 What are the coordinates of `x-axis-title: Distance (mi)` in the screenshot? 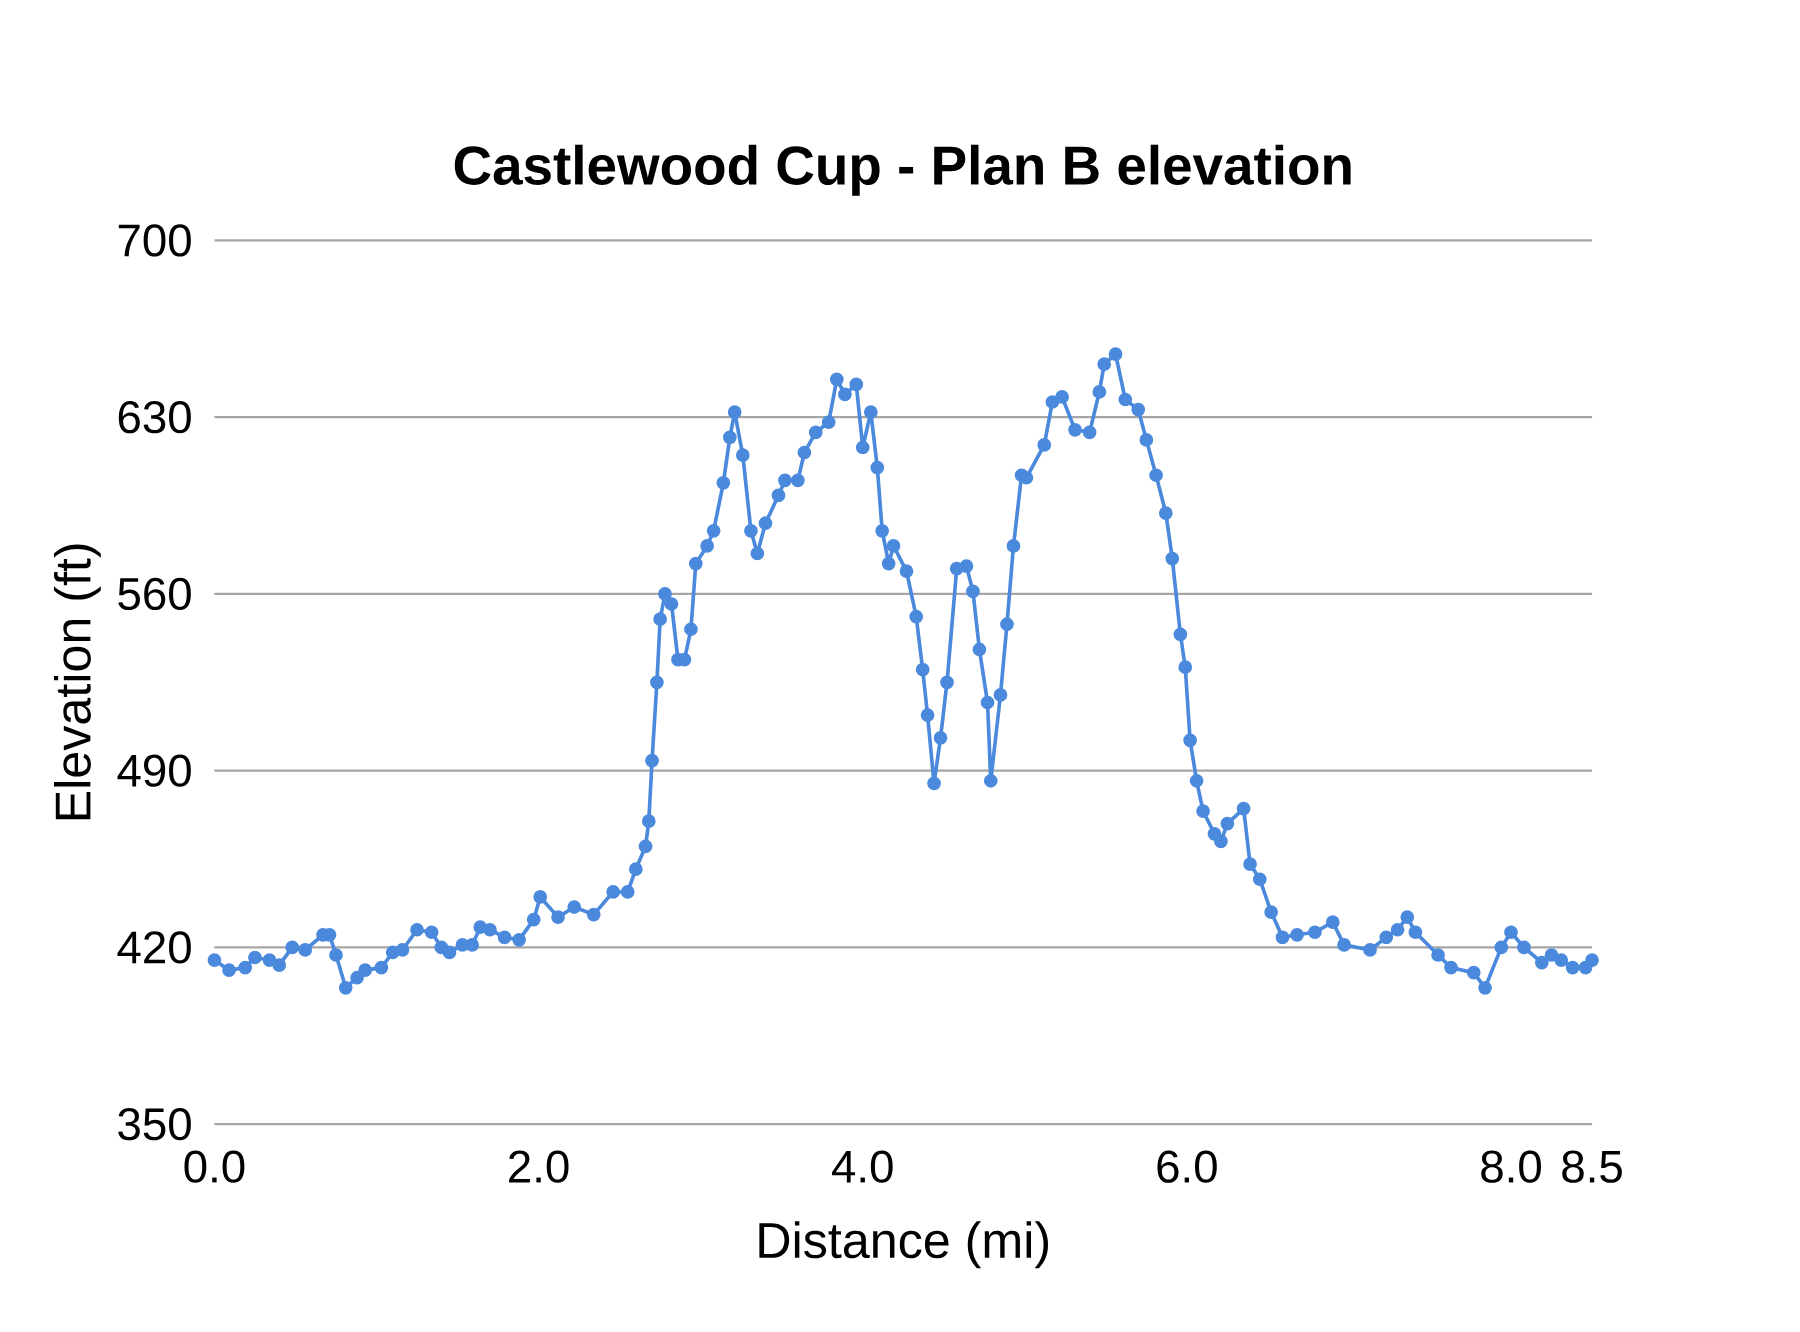 It's located at (903, 1245).